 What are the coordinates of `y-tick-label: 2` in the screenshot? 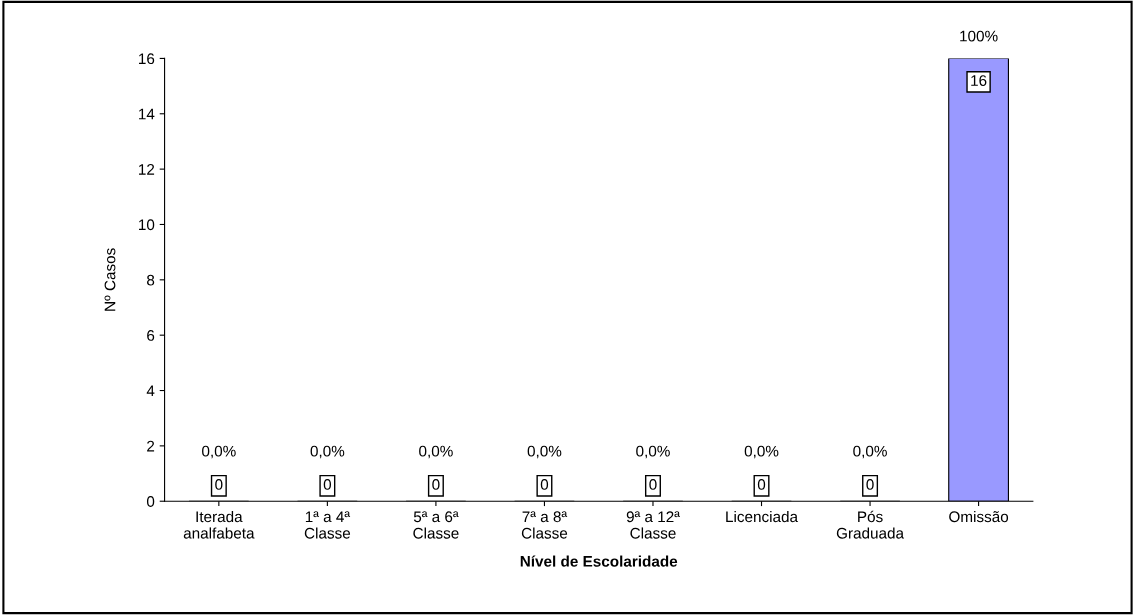 It's located at (151, 446).